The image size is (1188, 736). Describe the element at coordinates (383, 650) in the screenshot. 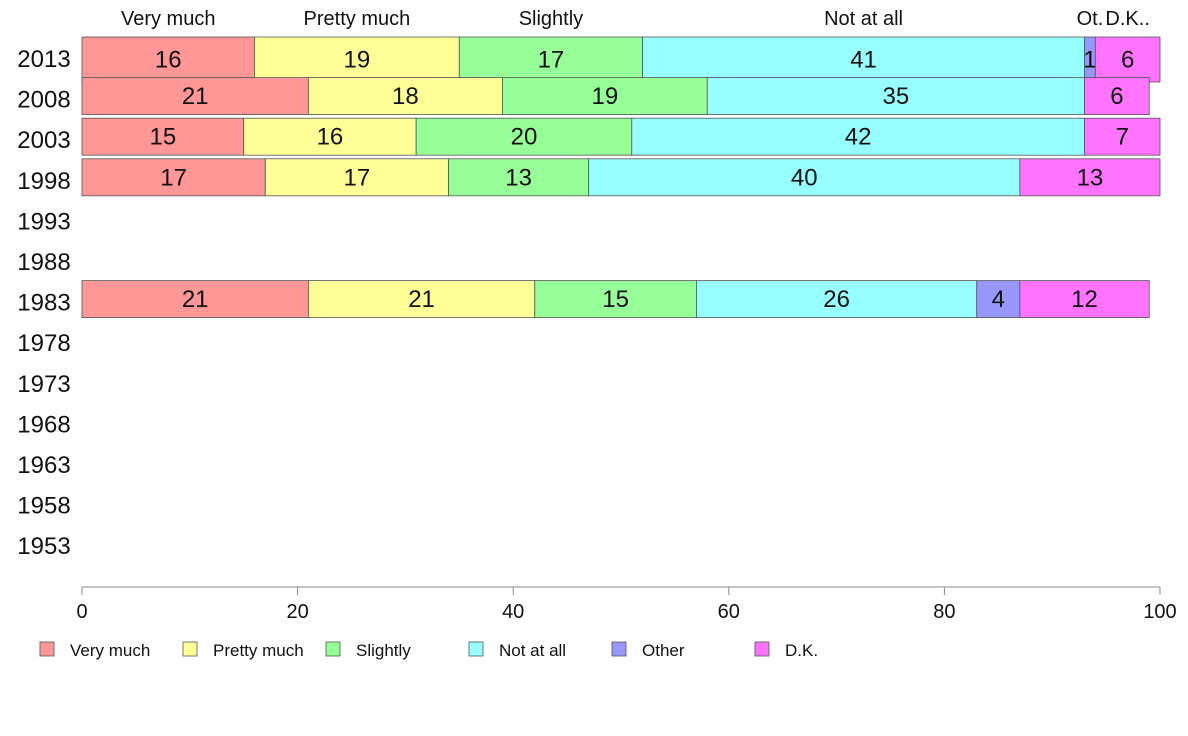

I see `legend-label: Slightly` at that location.